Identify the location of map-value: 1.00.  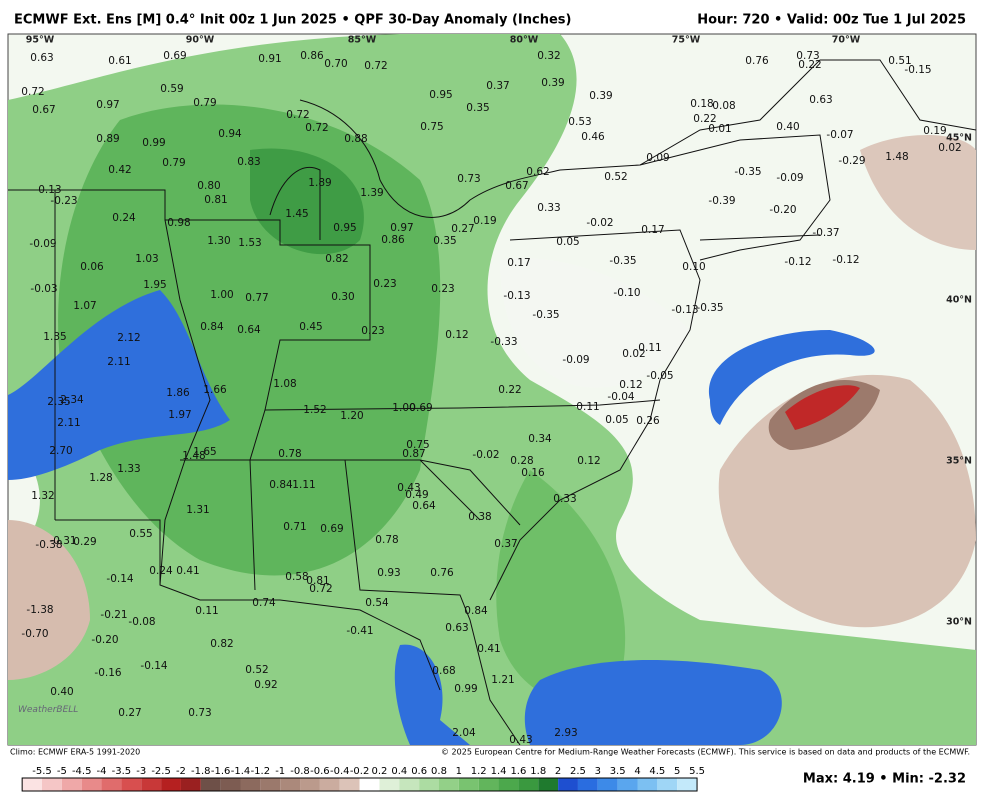
(403, 408).